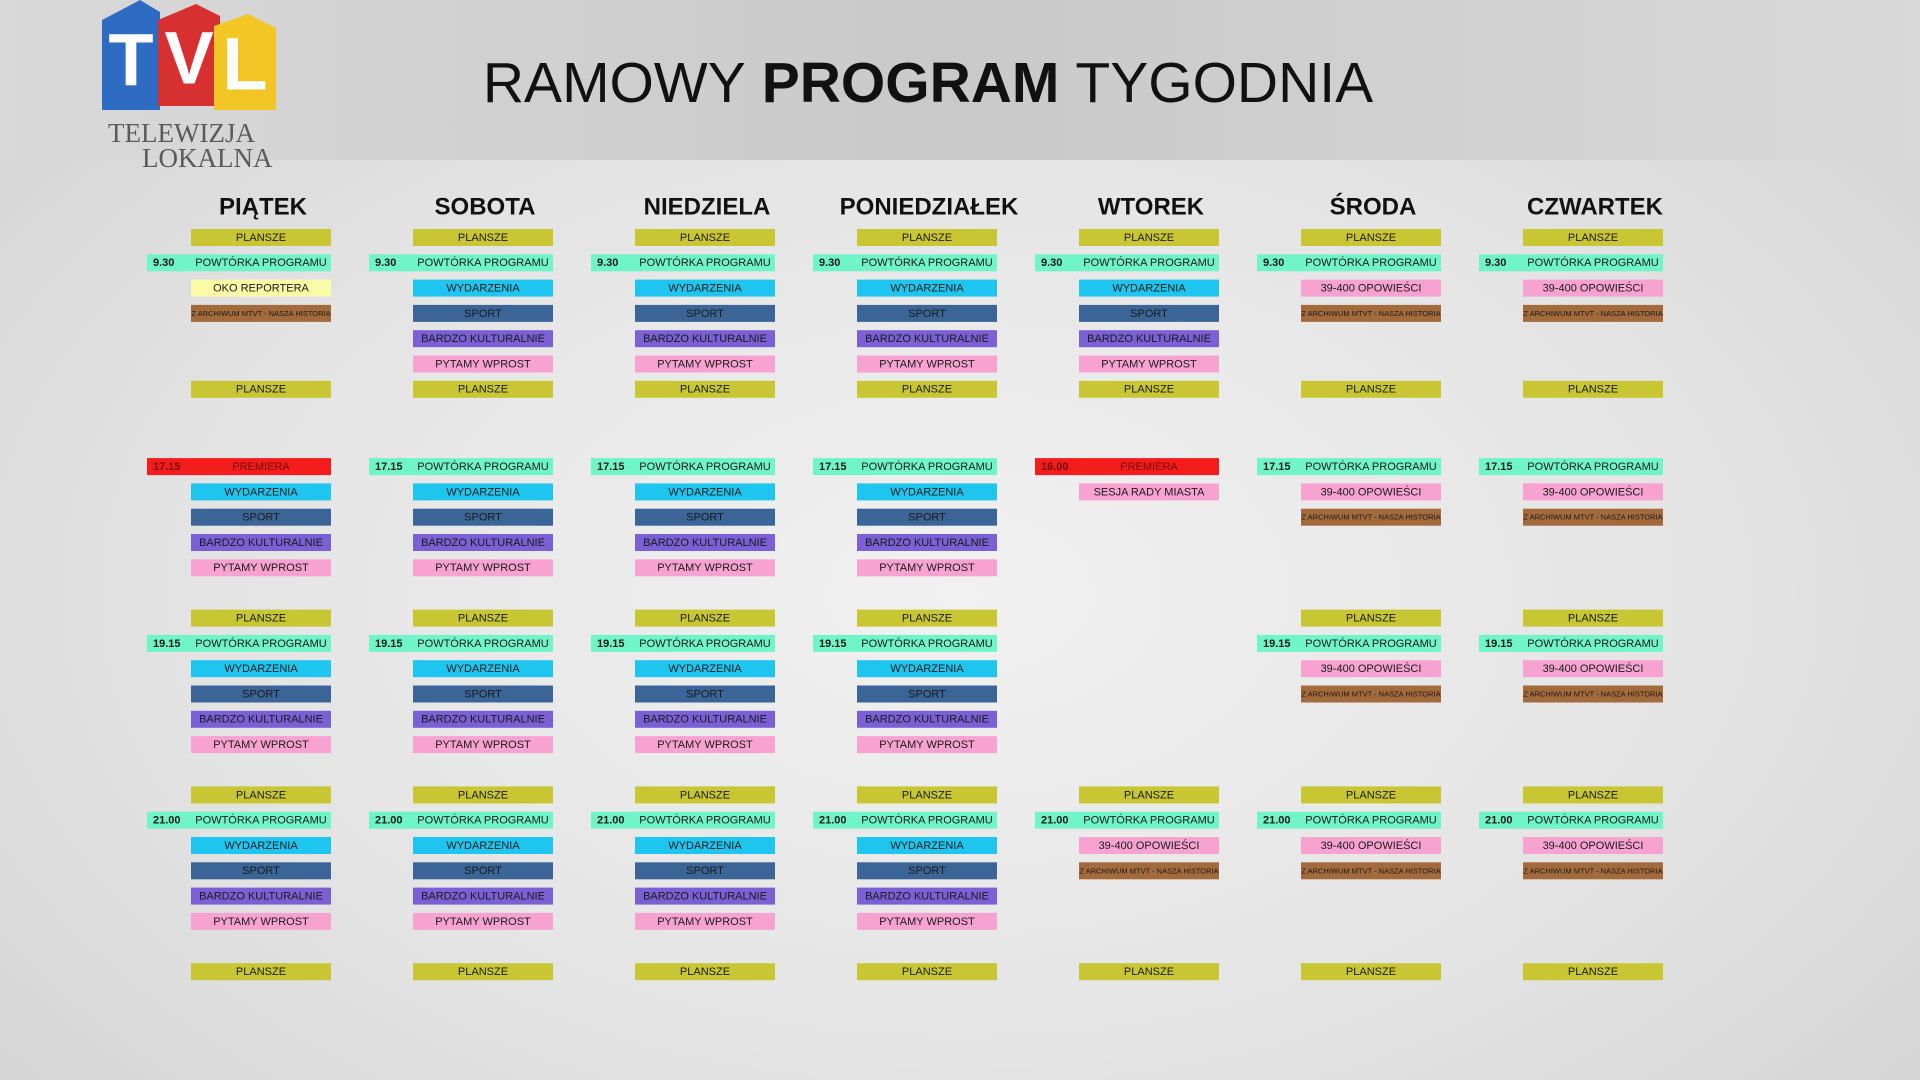  Describe the element at coordinates (130, 60) in the screenshot. I see `logo-letter: T` at that location.